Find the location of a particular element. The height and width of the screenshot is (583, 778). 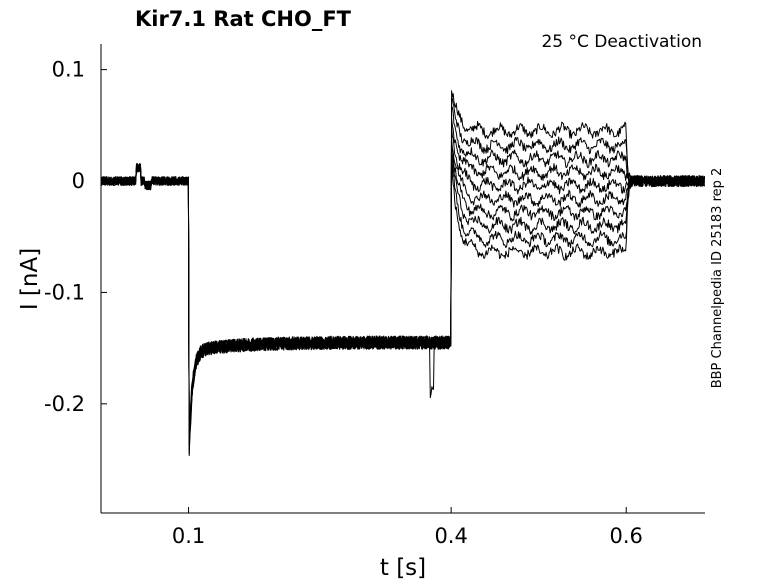

y-axis-ticks: 0.1 0 -0.1 -0.2 is located at coordinates (75, 237).